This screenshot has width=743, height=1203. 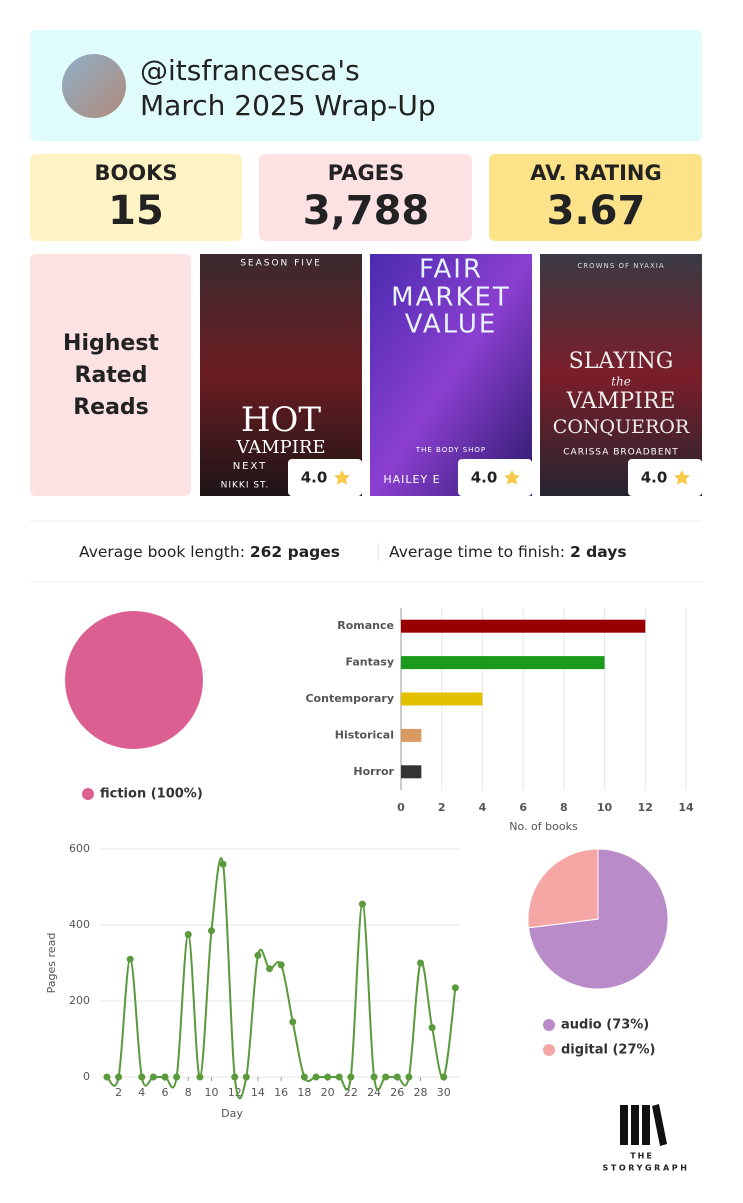 What do you see at coordinates (523, 807) in the screenshot?
I see `x-tick-label: 6` at bounding box center [523, 807].